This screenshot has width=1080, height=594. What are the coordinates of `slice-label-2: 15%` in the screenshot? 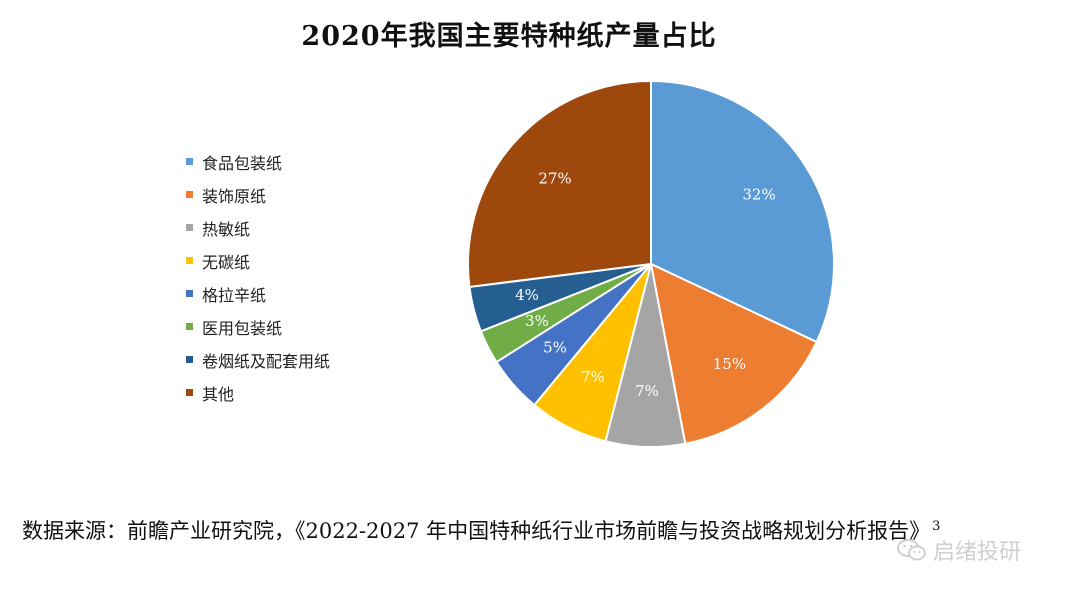 It's located at (729, 364).